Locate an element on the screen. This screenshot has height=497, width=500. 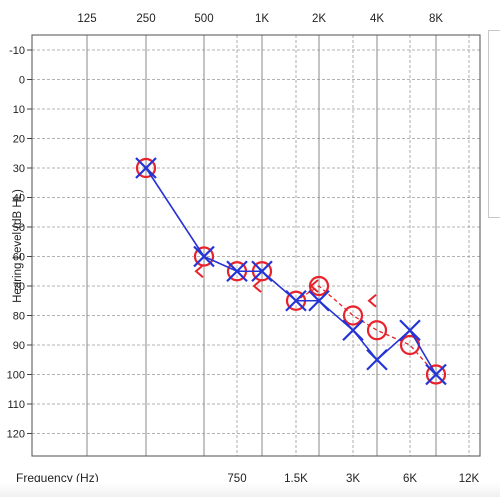
x-marker-1-5k is located at coordinates (296, 300).